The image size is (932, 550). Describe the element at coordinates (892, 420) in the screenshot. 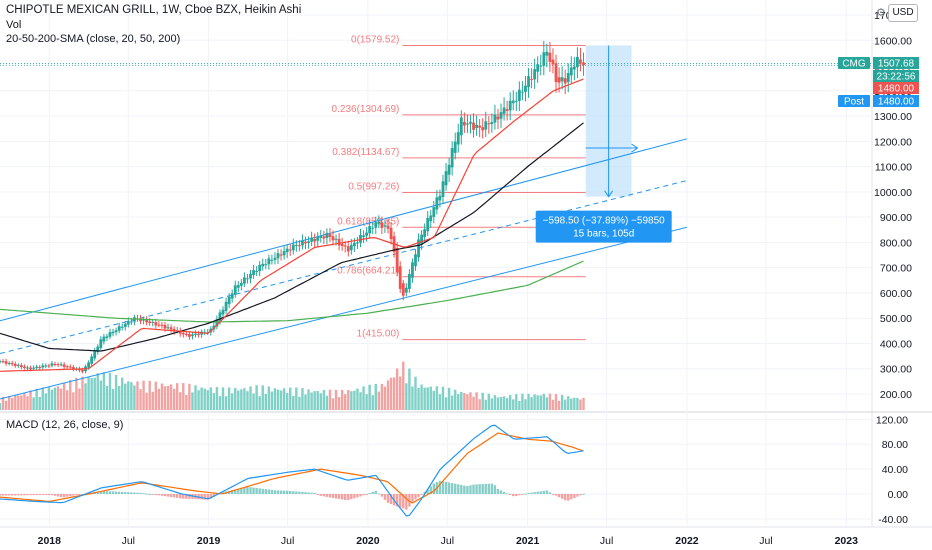

I see `macd-axis-tick: 120.00` at that location.